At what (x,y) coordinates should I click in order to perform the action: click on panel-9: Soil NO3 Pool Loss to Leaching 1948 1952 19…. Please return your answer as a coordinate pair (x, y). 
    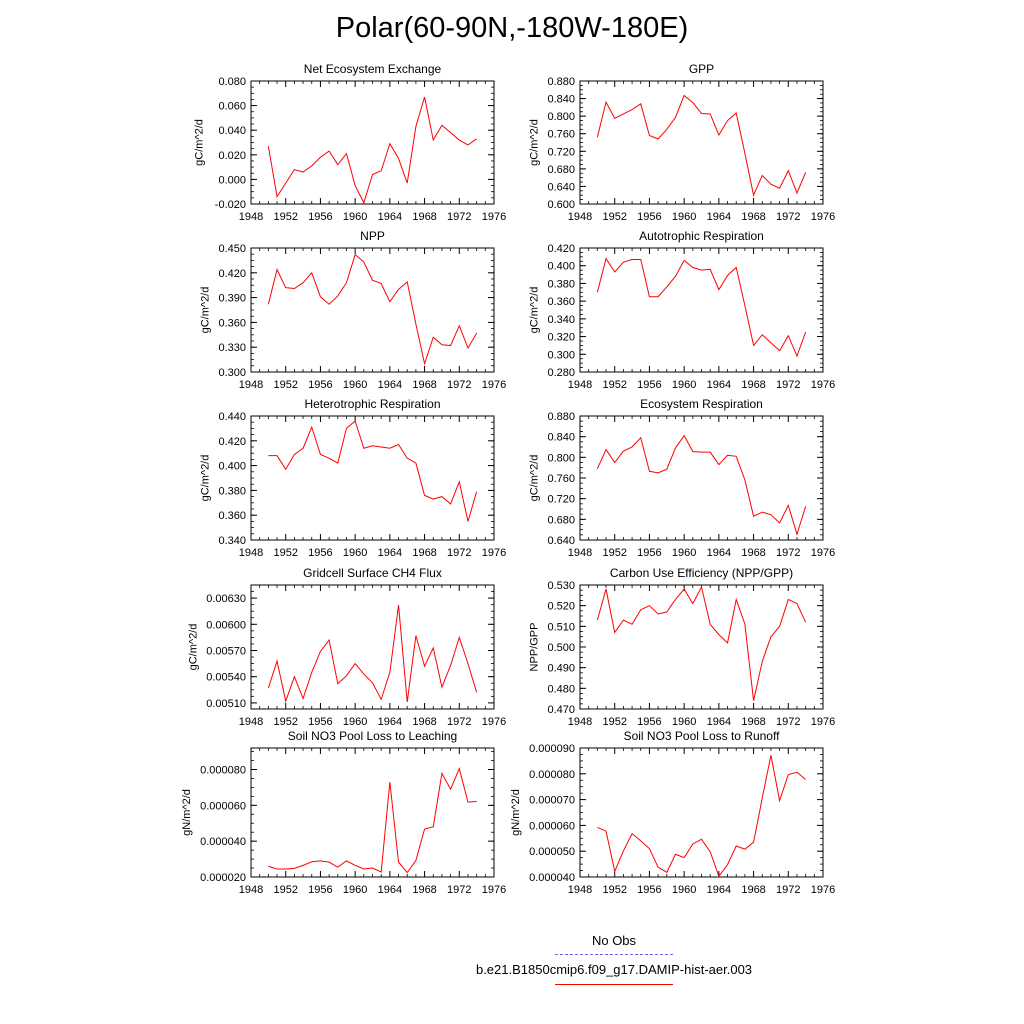
    Looking at the image, I should click on (343, 812).